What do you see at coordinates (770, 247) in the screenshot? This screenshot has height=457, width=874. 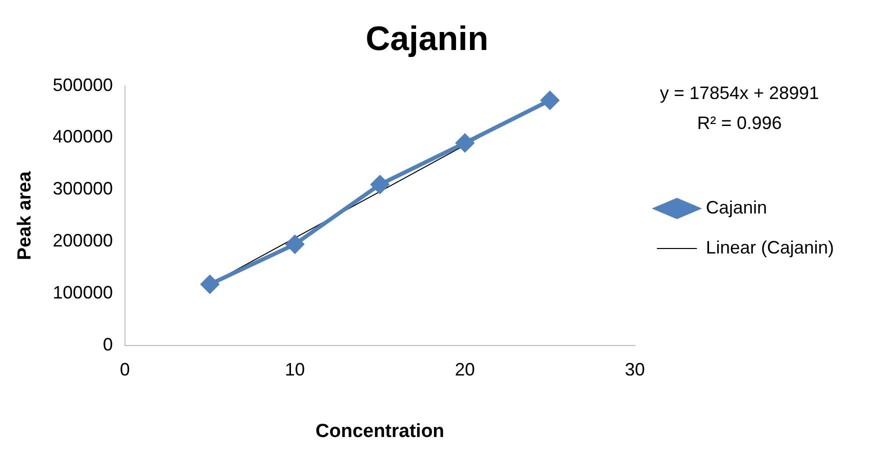 I see `legend-label: Linear (Cajanin)` at bounding box center [770, 247].